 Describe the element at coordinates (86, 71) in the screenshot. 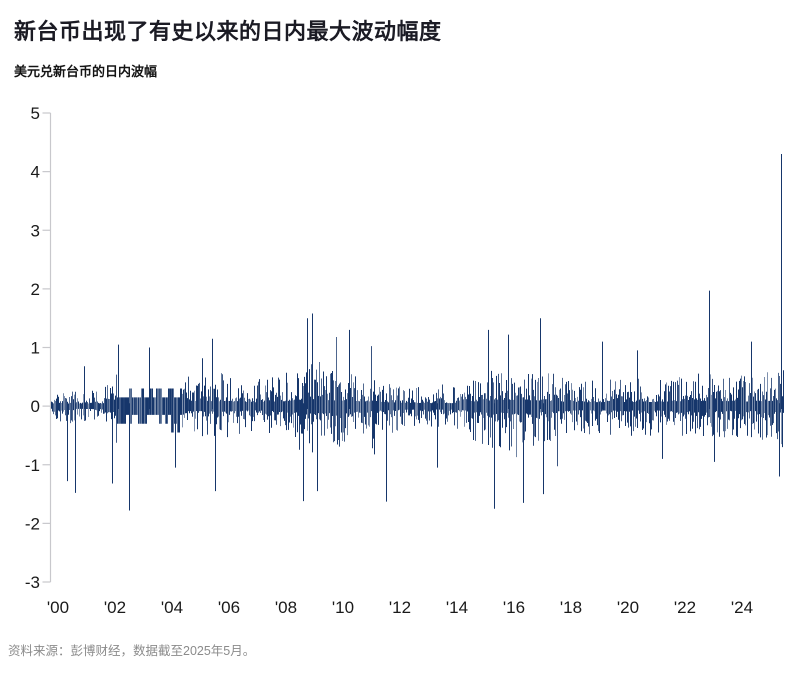

I see `chart-subtitle: 美元兑新台币的日内波幅` at that location.